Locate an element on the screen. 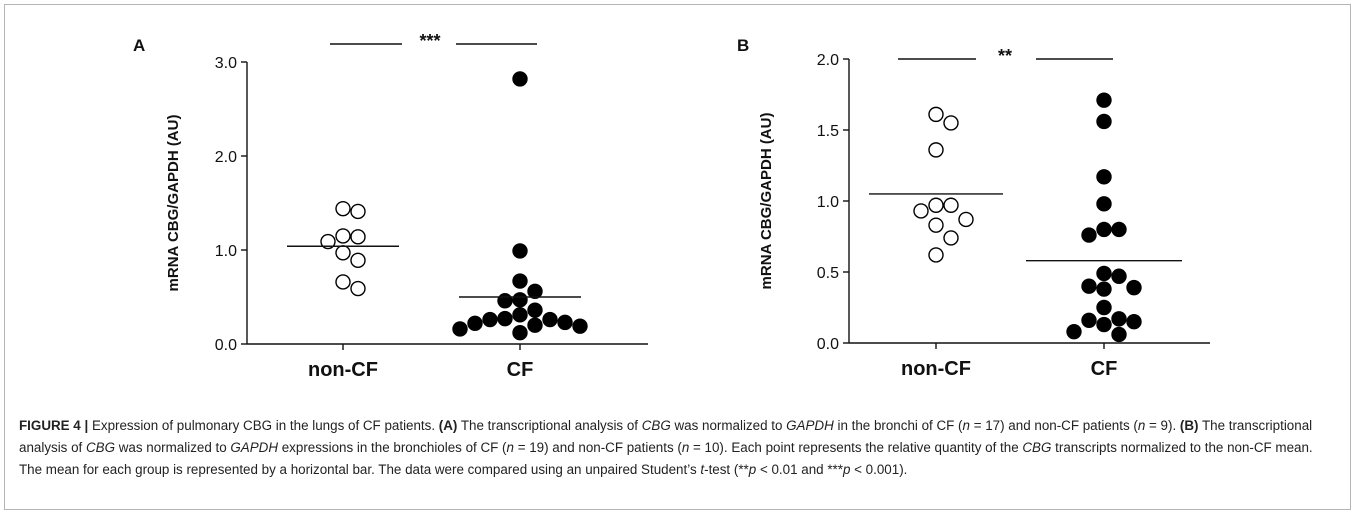  significance-label: *** is located at coordinates (429, 41).